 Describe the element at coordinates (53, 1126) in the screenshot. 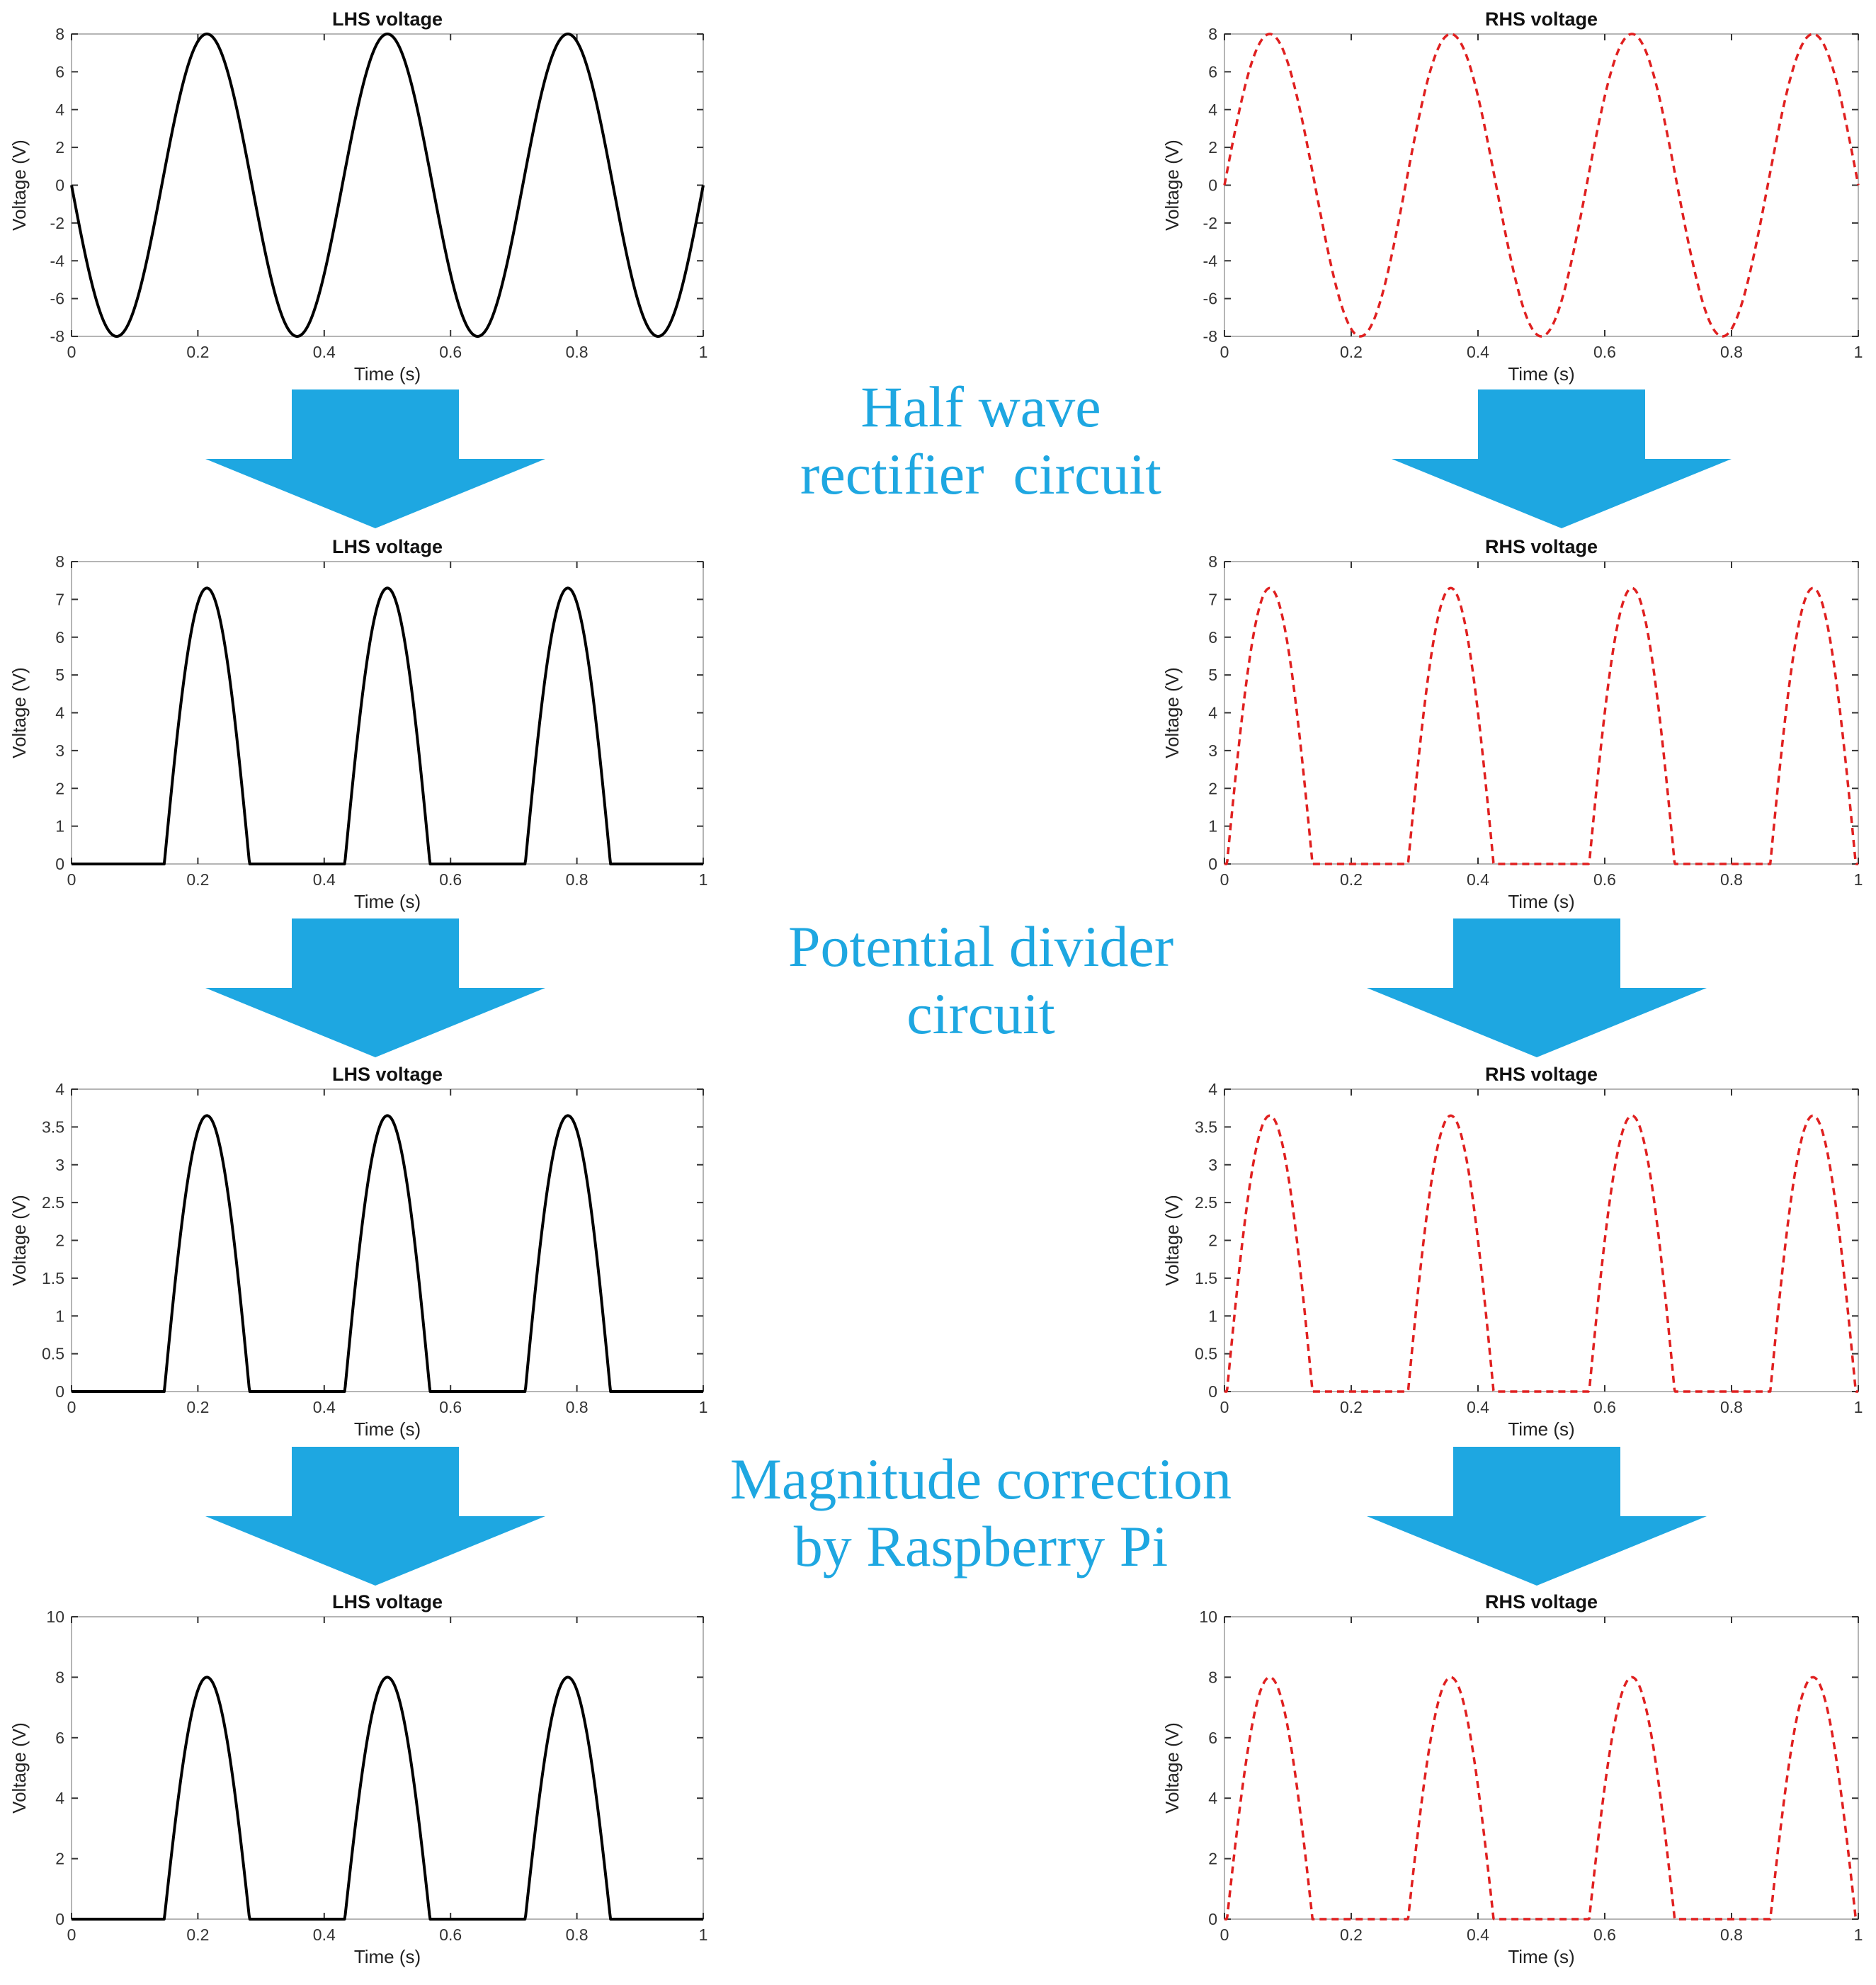

I see `y-tick-label: 3.5` at that location.